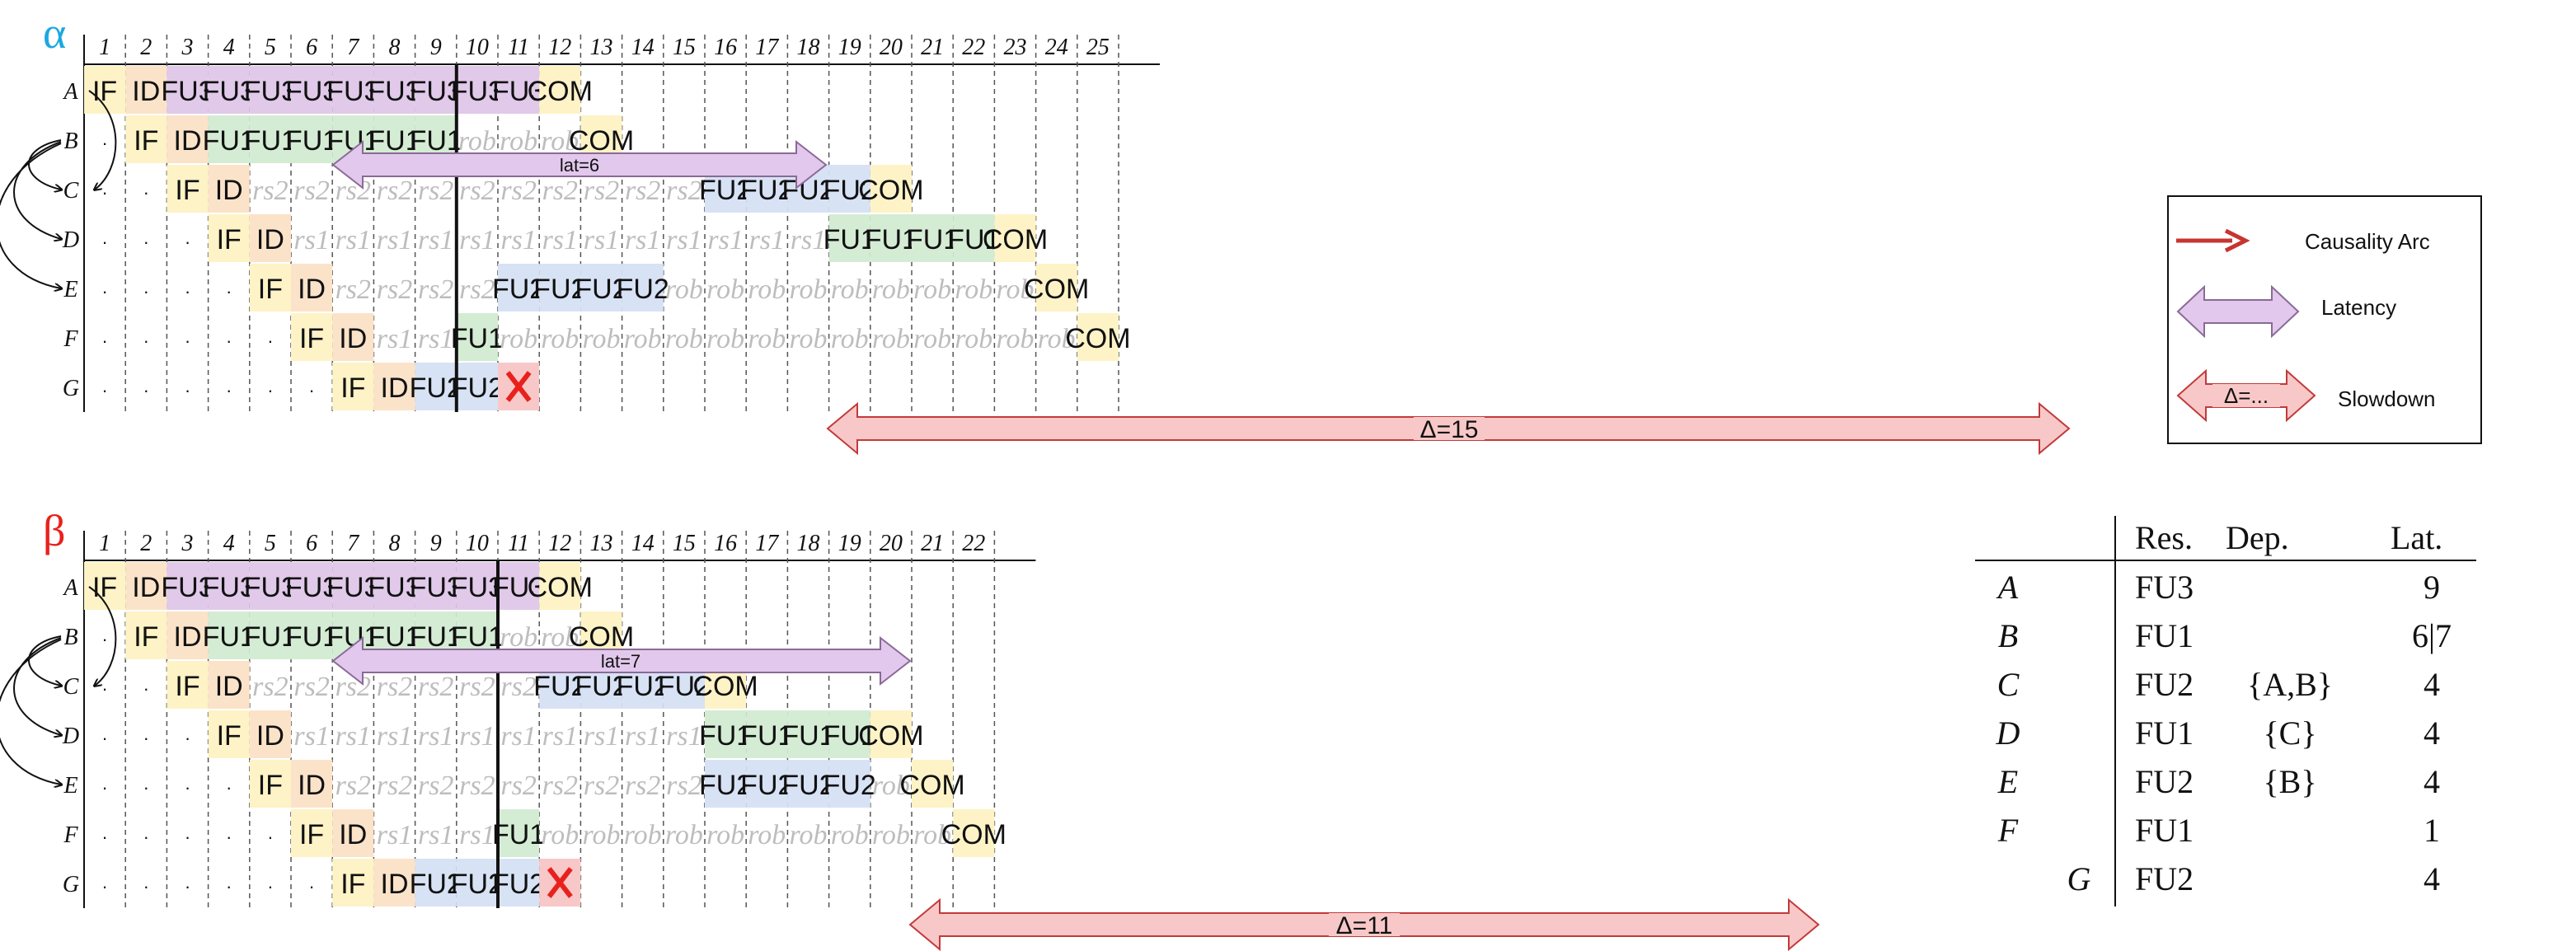 The image size is (2576, 951). What do you see at coordinates (2164, 831) in the screenshot?
I see `table-cell-res: FU1` at bounding box center [2164, 831].